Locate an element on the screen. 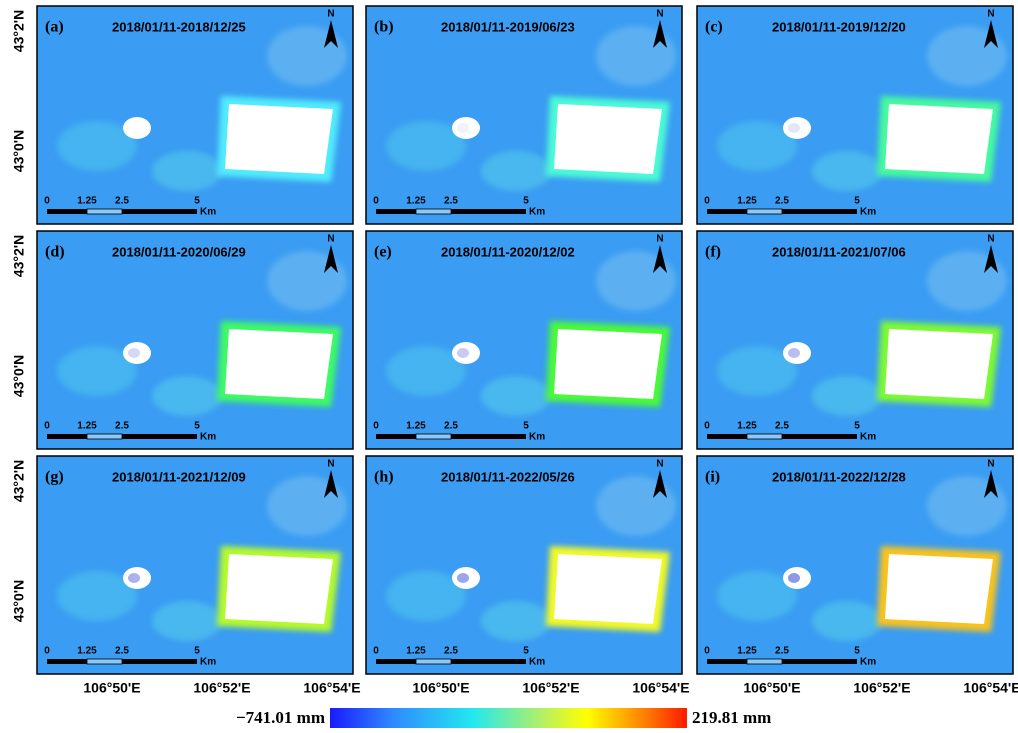 The height and width of the screenshot is (733, 1018). colorbar is located at coordinates (508, 718).